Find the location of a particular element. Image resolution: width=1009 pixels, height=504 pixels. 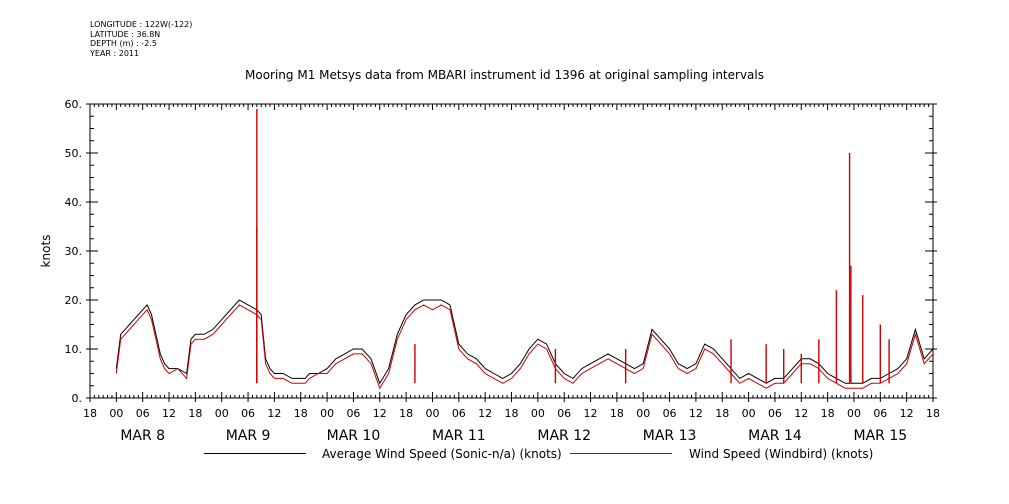

y-tick-label: 10. is located at coordinates (74, 349).